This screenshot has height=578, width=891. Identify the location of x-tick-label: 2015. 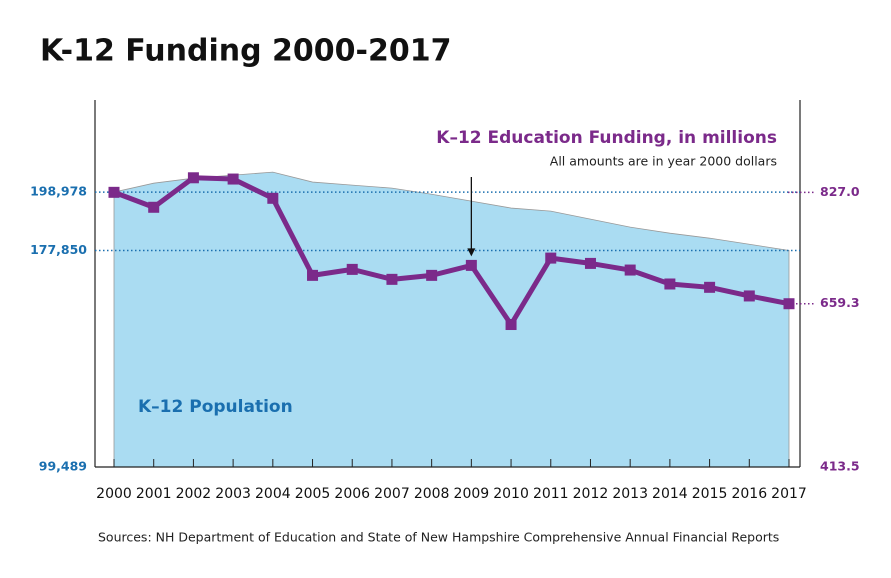
(710, 494).